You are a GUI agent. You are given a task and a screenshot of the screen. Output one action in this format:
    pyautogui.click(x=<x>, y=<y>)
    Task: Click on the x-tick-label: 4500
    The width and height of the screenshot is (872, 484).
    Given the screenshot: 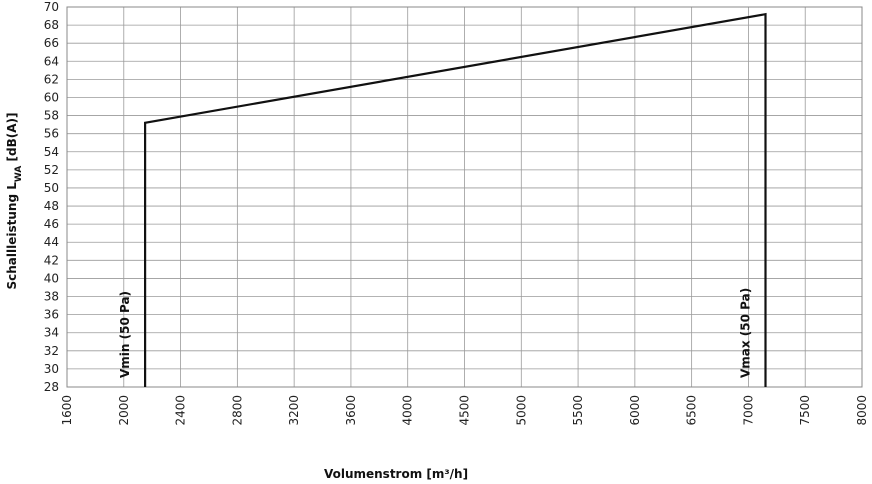 What is the action you would take?
    pyautogui.click(x=465, y=410)
    